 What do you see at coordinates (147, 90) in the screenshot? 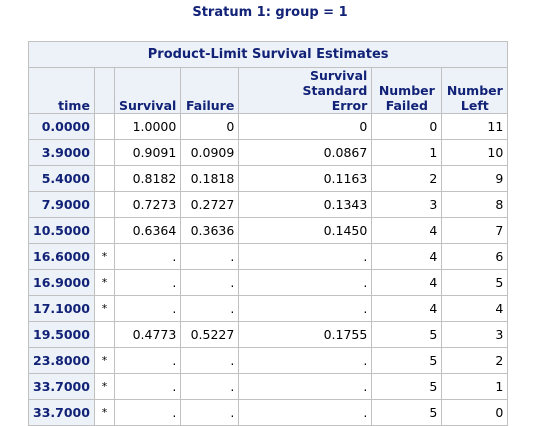
I see `header-survival: Survival` at bounding box center [147, 90].